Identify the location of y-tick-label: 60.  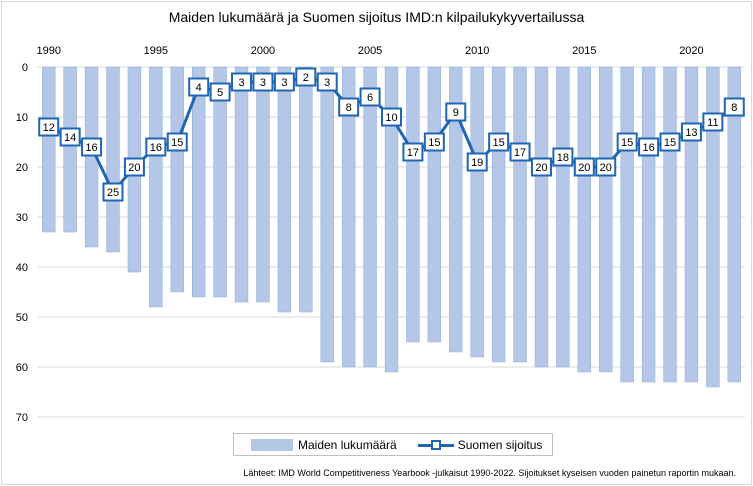
(22, 368).